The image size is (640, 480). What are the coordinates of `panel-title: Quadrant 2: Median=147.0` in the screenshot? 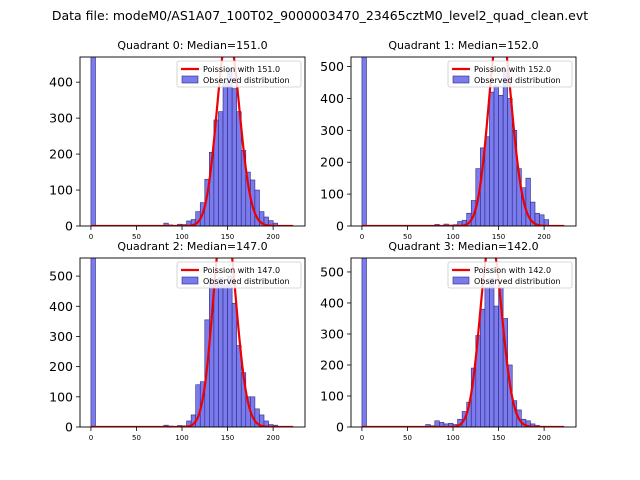 It's located at (192, 246).